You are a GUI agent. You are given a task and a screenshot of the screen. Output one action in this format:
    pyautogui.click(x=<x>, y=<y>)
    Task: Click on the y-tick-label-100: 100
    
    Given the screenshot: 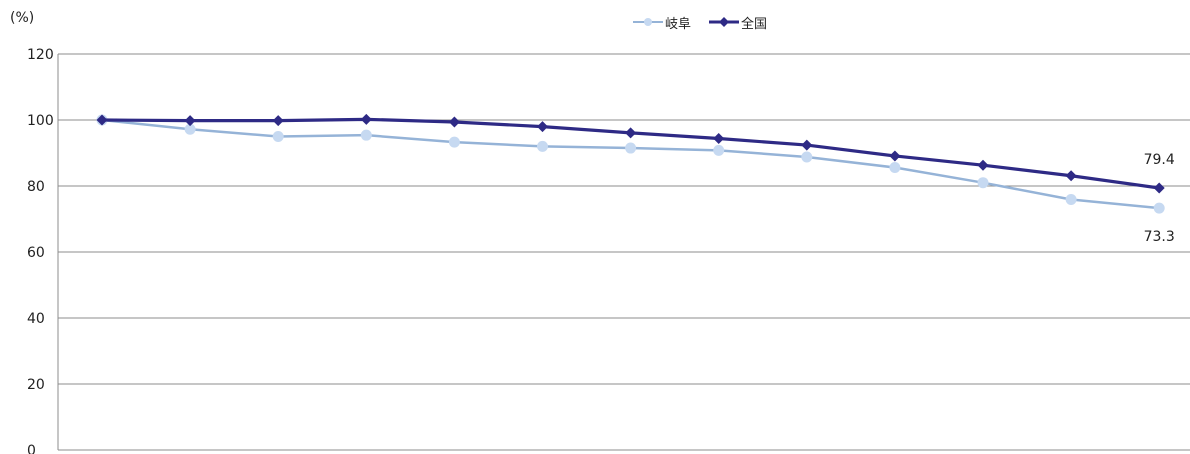 What is the action you would take?
    pyautogui.click(x=40, y=121)
    